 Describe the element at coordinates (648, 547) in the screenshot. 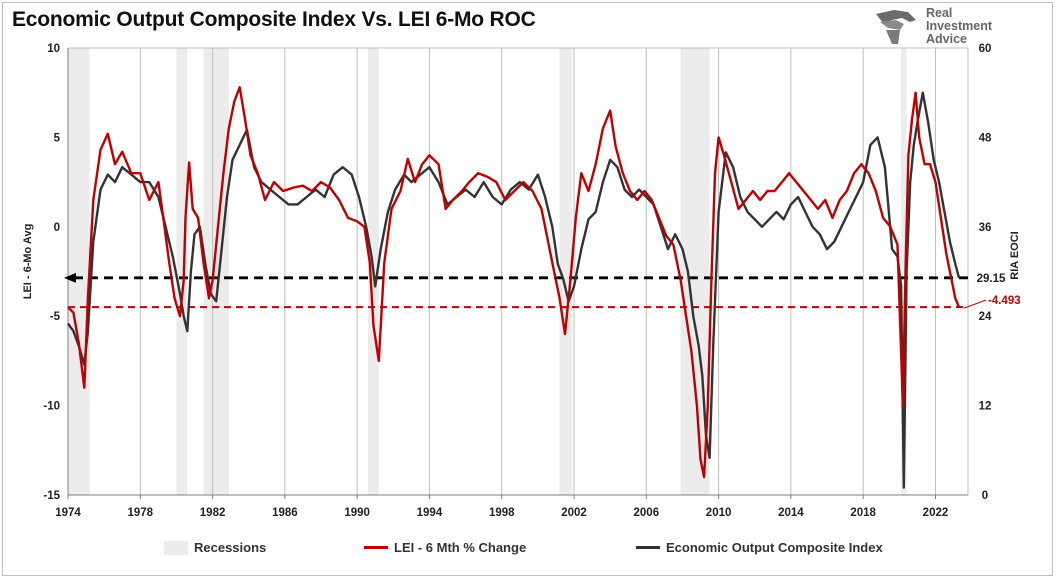

I see `legend-swatch-eoci` at that location.